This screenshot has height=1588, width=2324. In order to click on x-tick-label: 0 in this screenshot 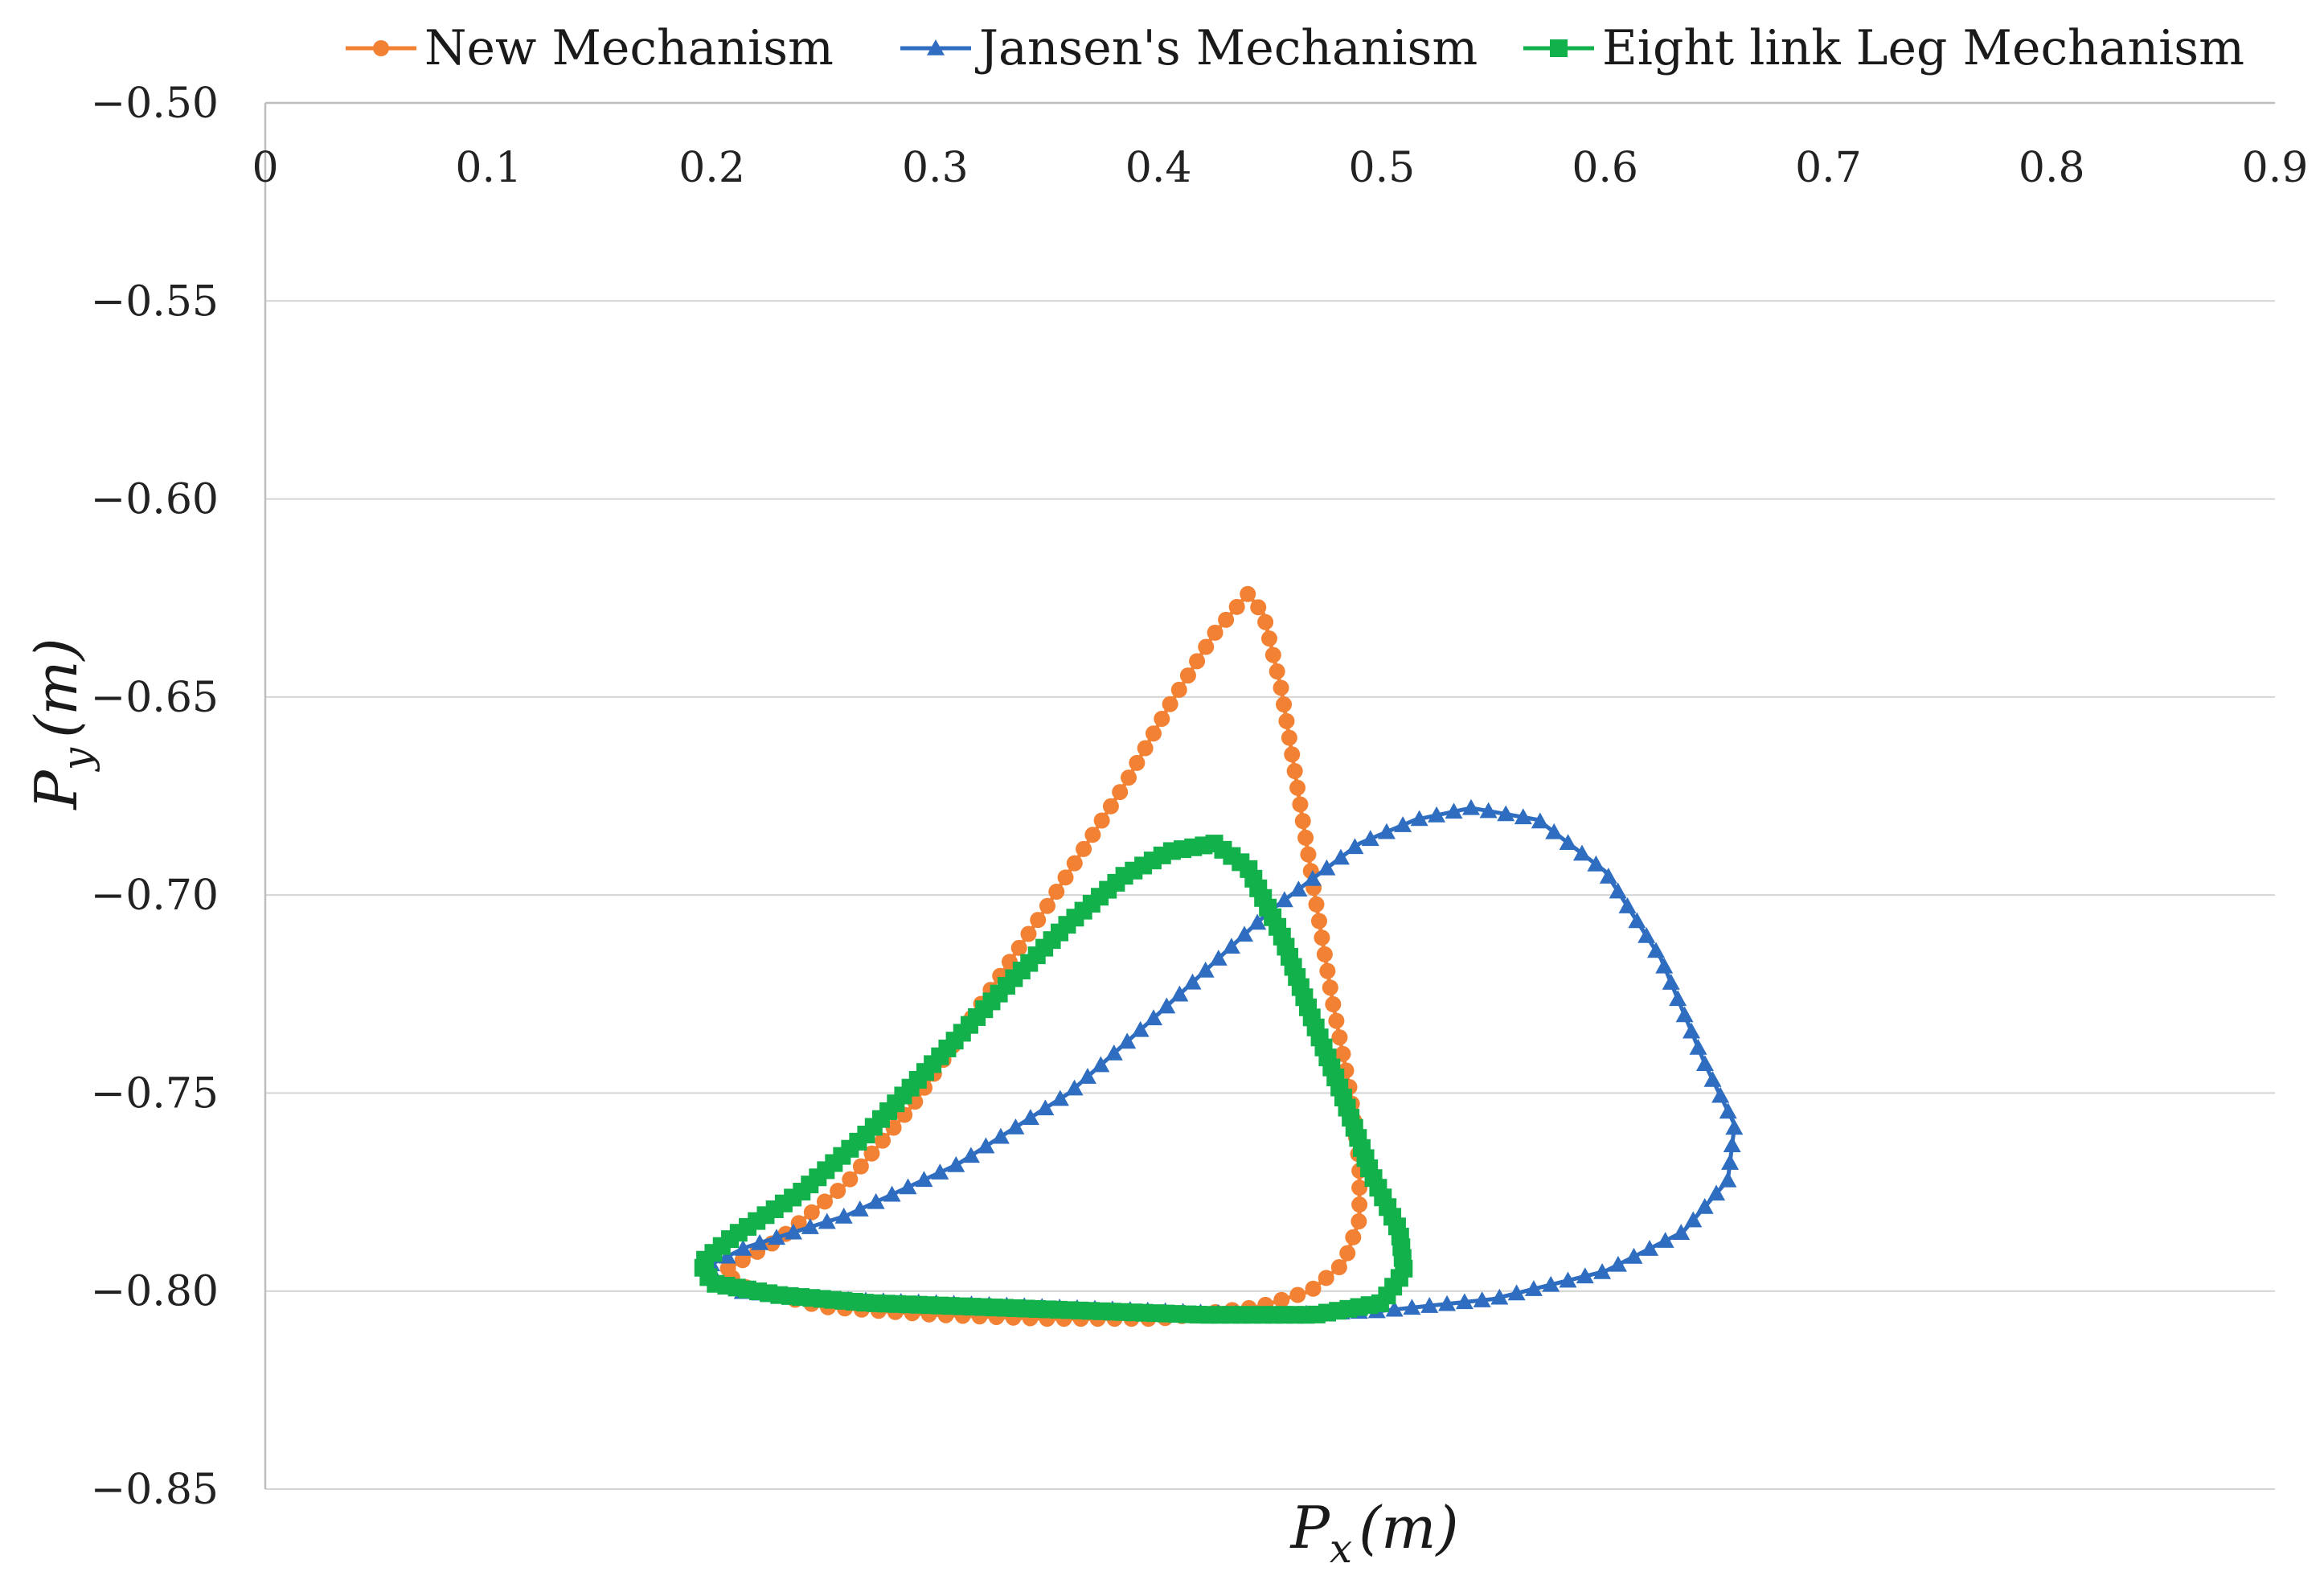, I will do `click(265, 168)`.